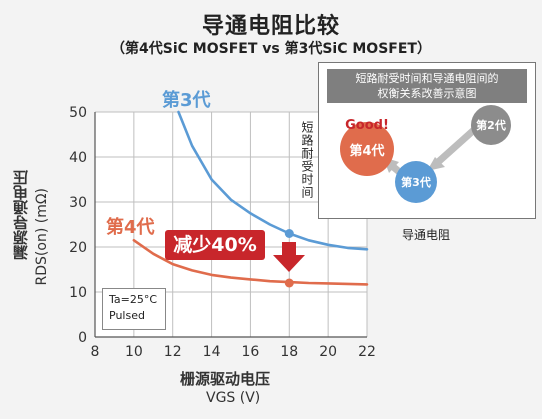 Image resolution: width=542 pixels, height=419 pixels. Describe the element at coordinates (427, 78) in the screenshot. I see `inset-header-line1: 短路耐受时间和导通电阻间的` at that location.